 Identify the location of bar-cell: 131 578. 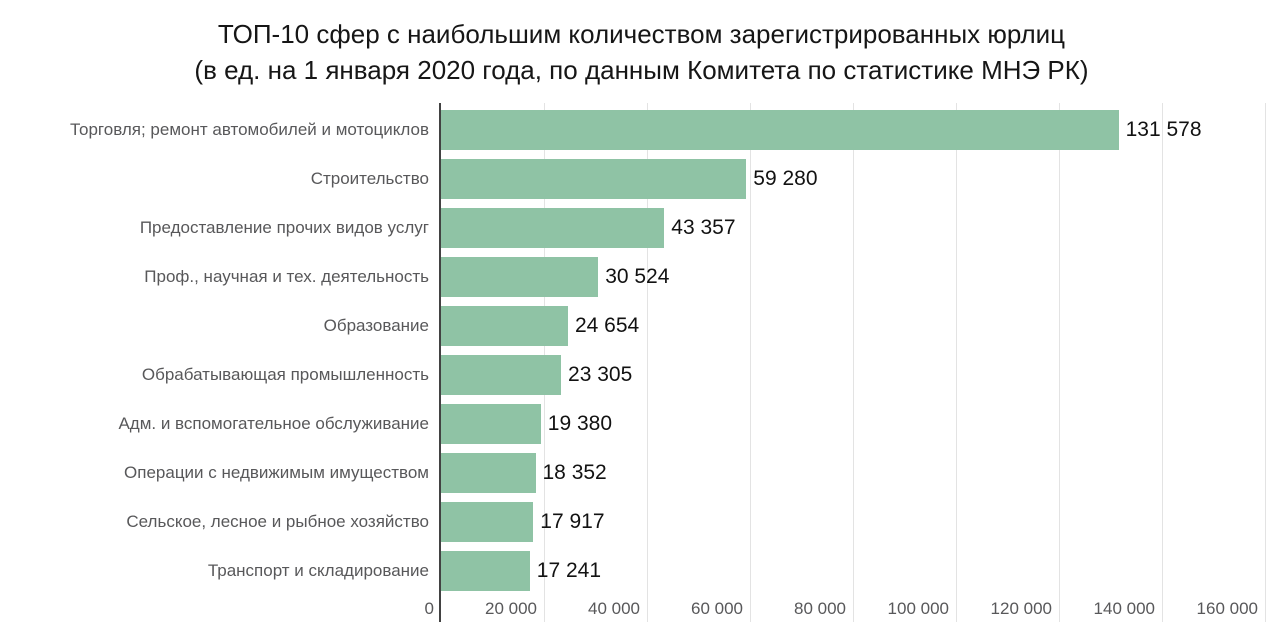
(862, 129).